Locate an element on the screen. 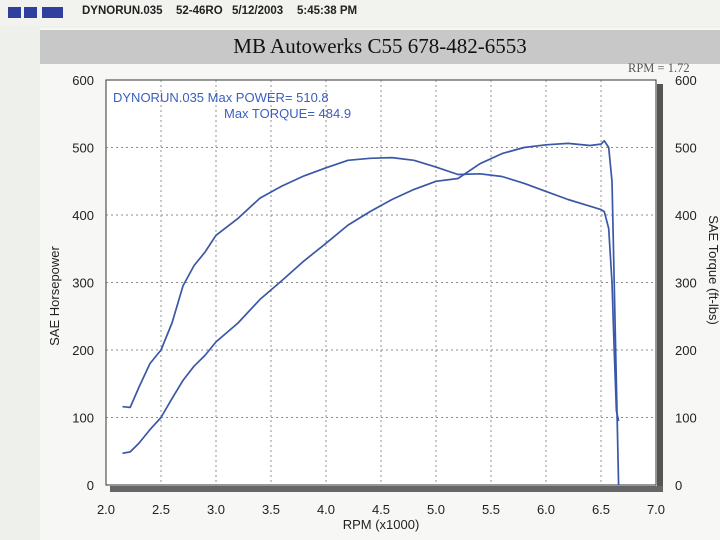  x-tick-label: 7.0 is located at coordinates (656, 509).